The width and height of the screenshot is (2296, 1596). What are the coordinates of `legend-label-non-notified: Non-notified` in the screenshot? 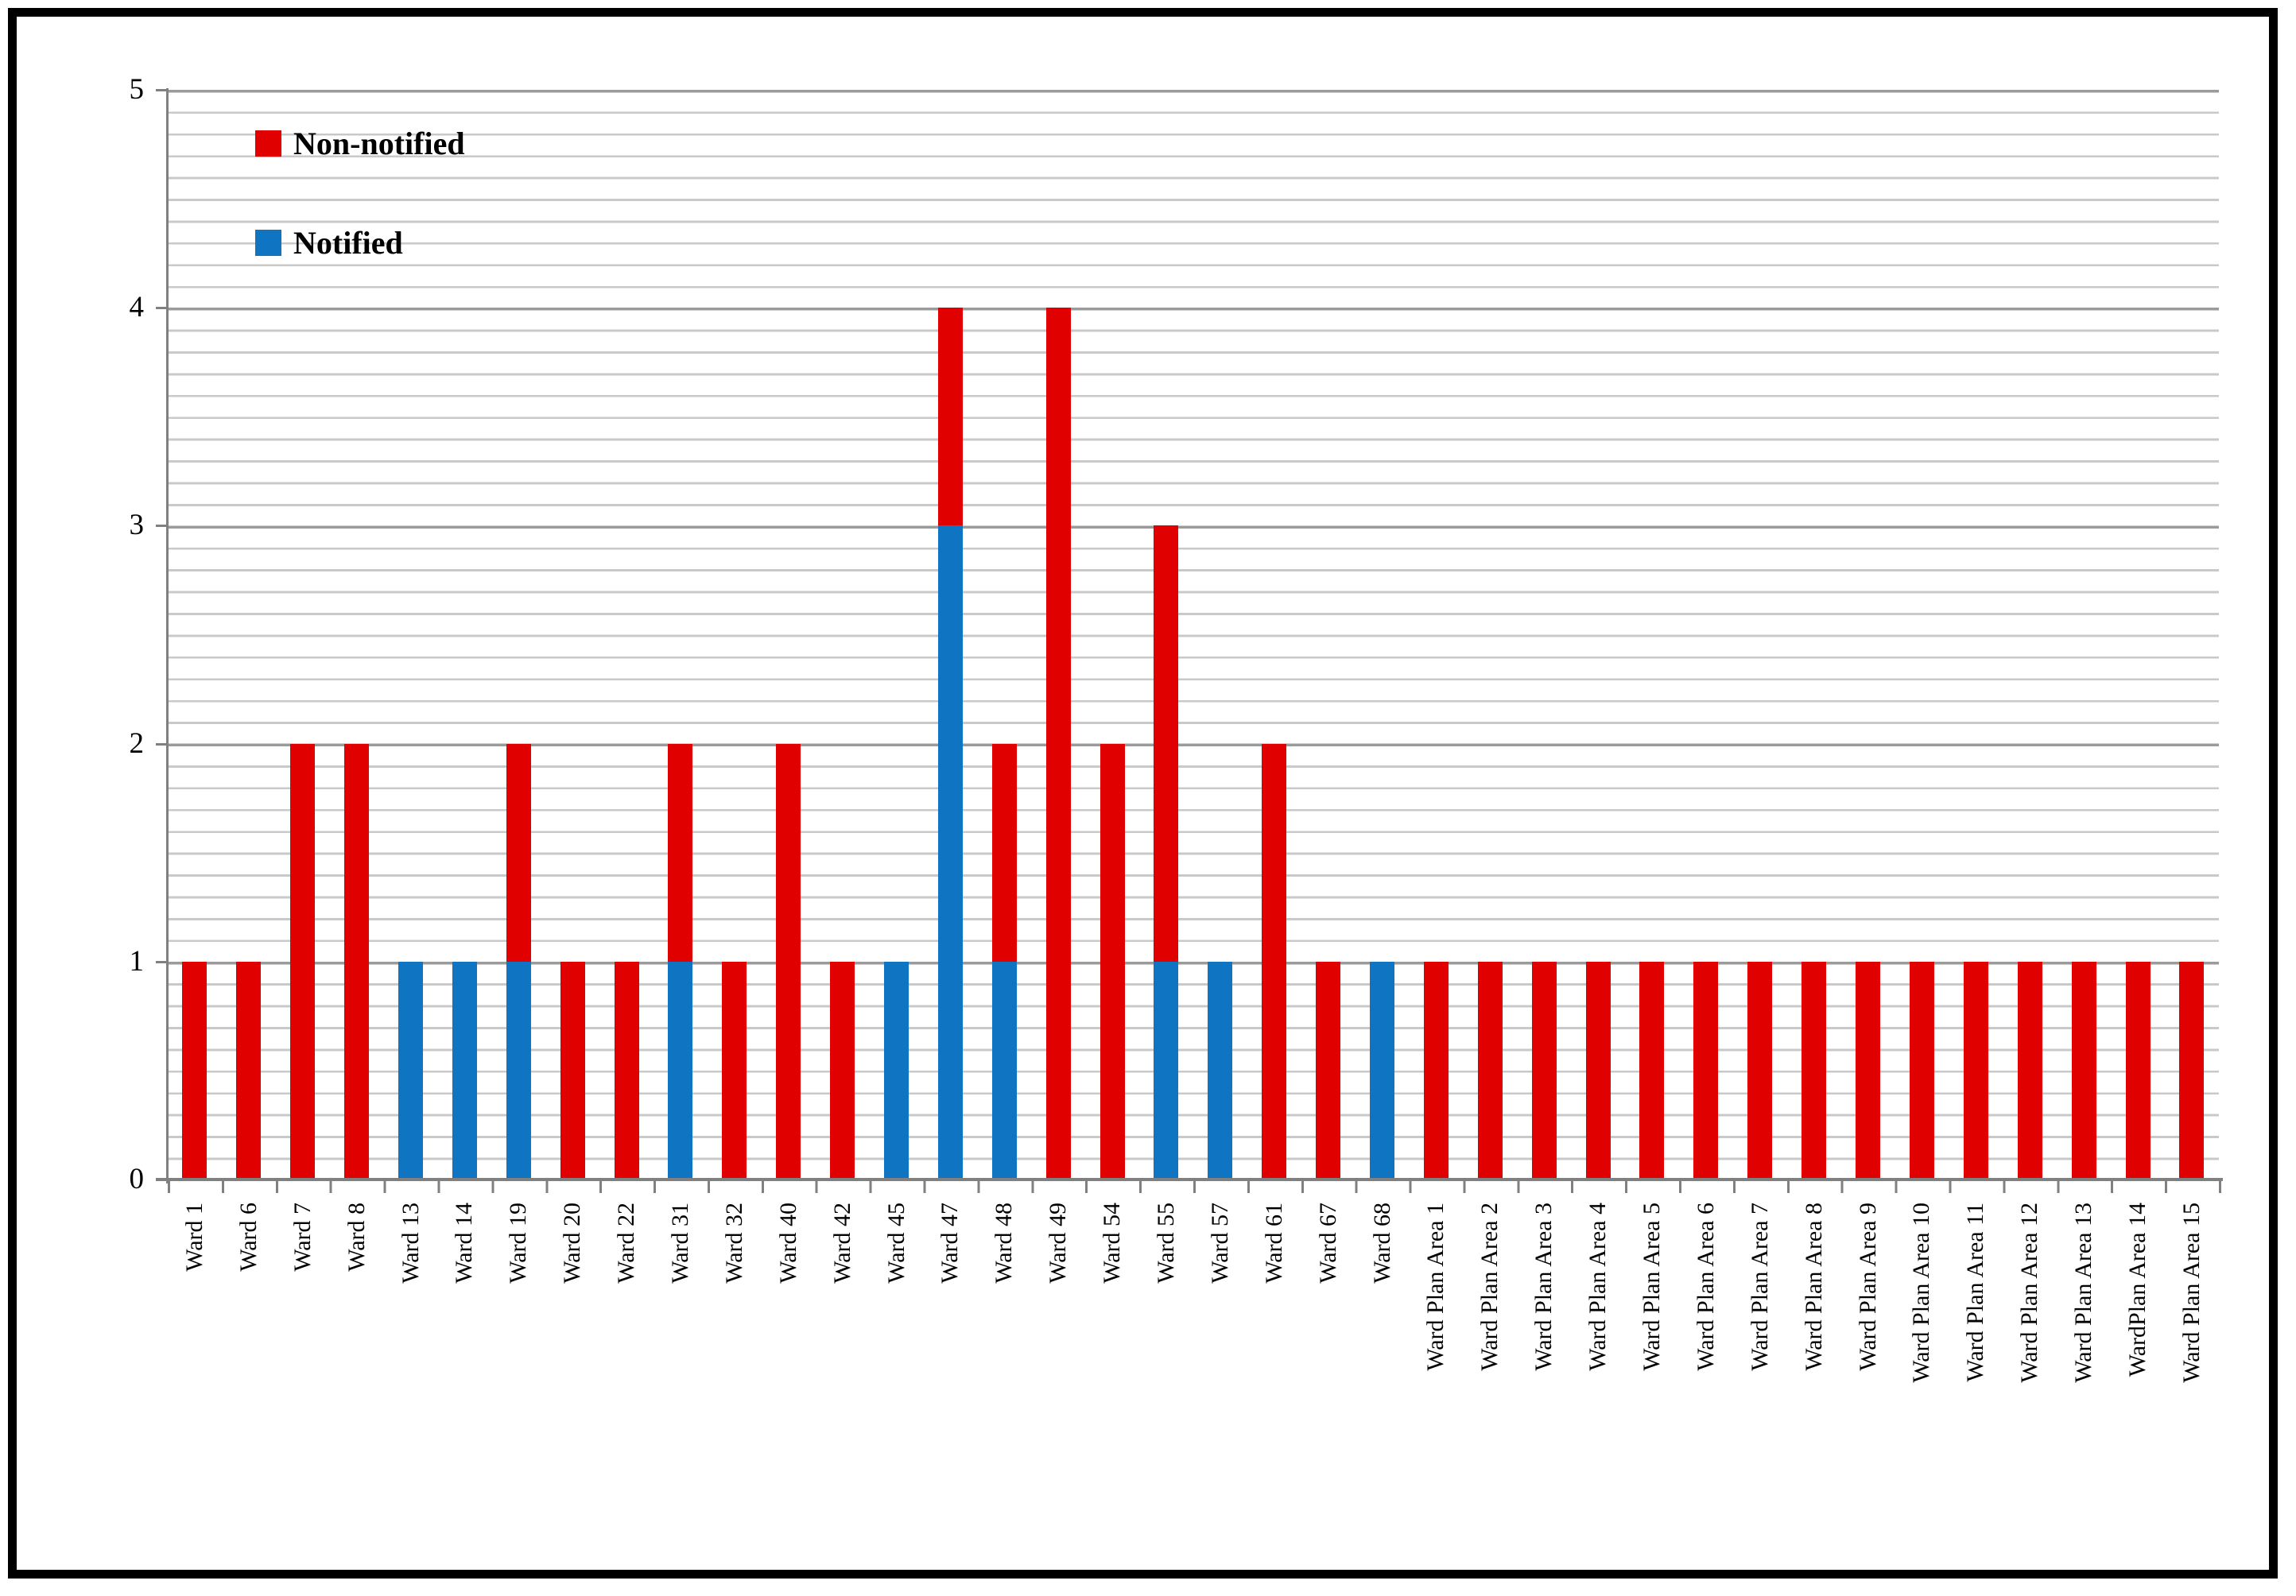 It's located at (379, 143).